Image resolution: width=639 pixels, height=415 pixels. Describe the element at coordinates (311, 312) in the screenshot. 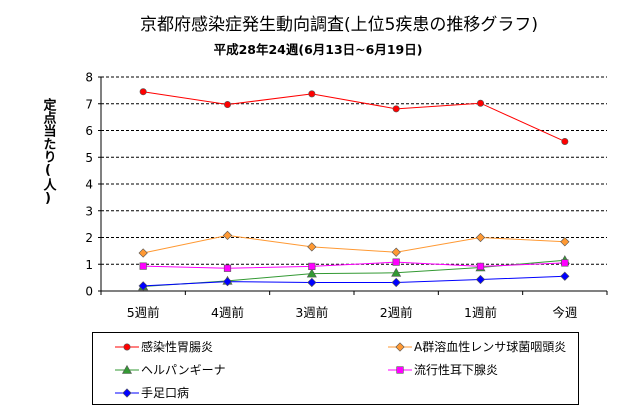

I see `x-tick-label: 3週前` at that location.